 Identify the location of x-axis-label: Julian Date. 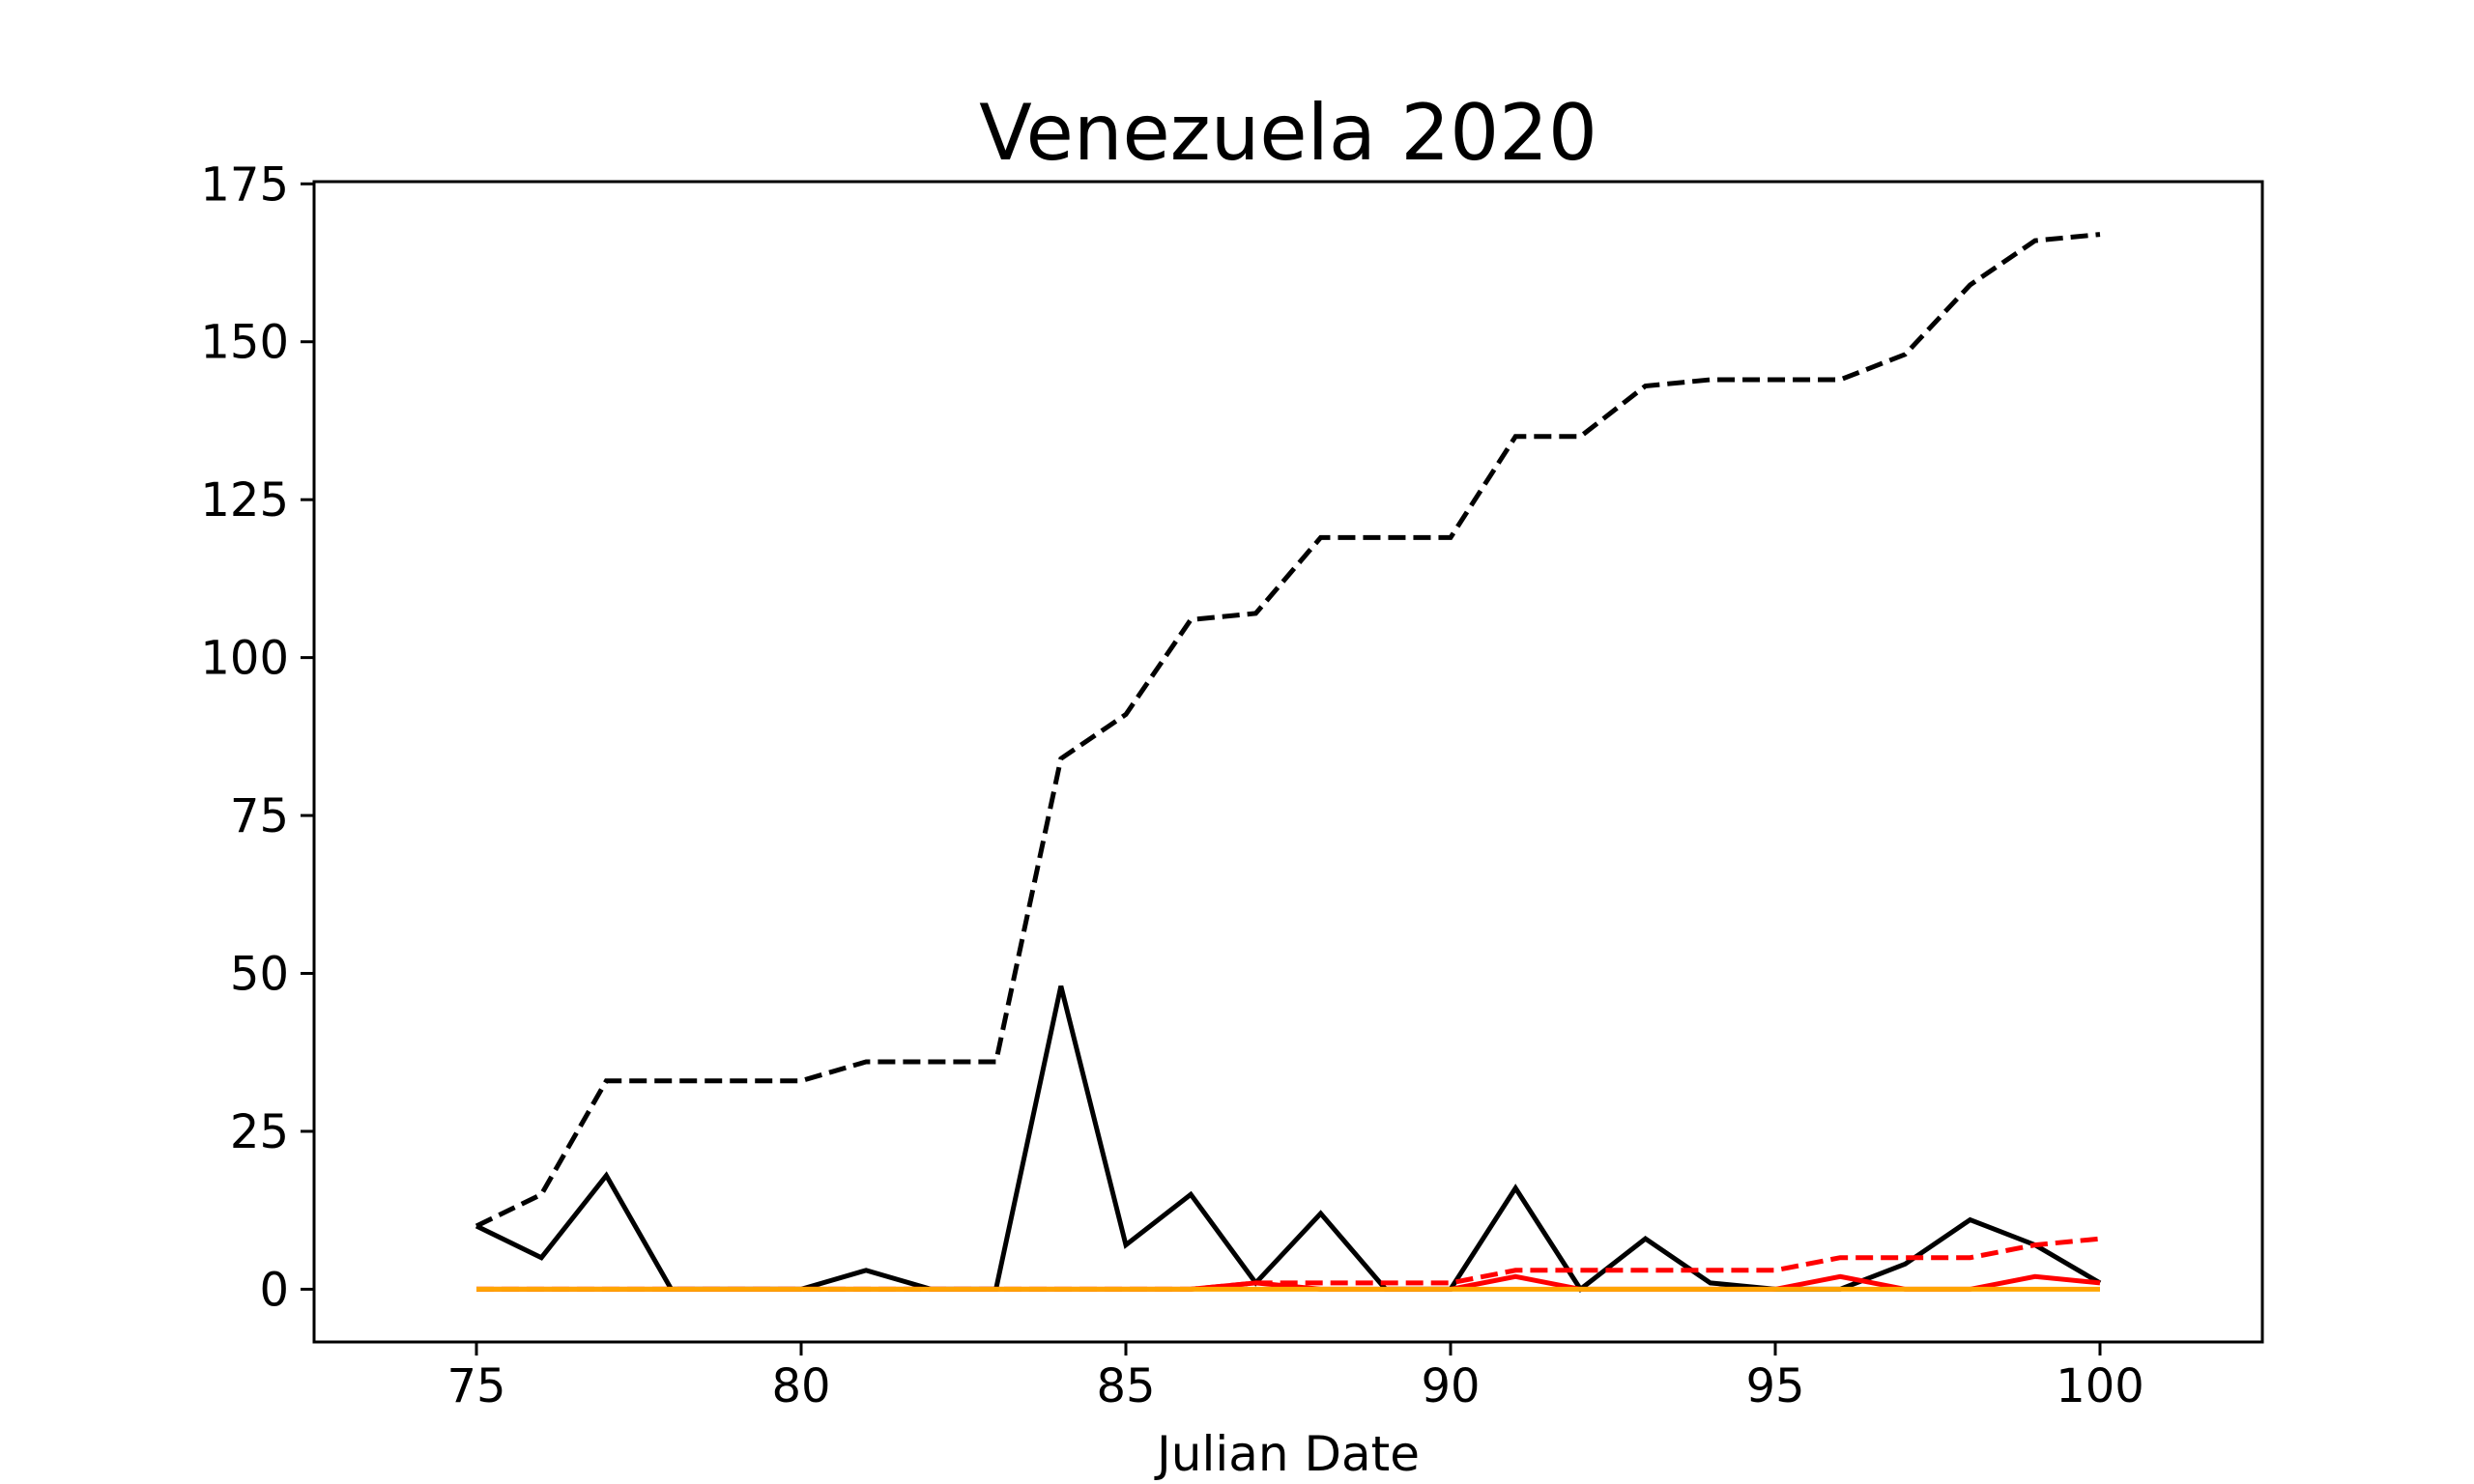
(1287, 1454).